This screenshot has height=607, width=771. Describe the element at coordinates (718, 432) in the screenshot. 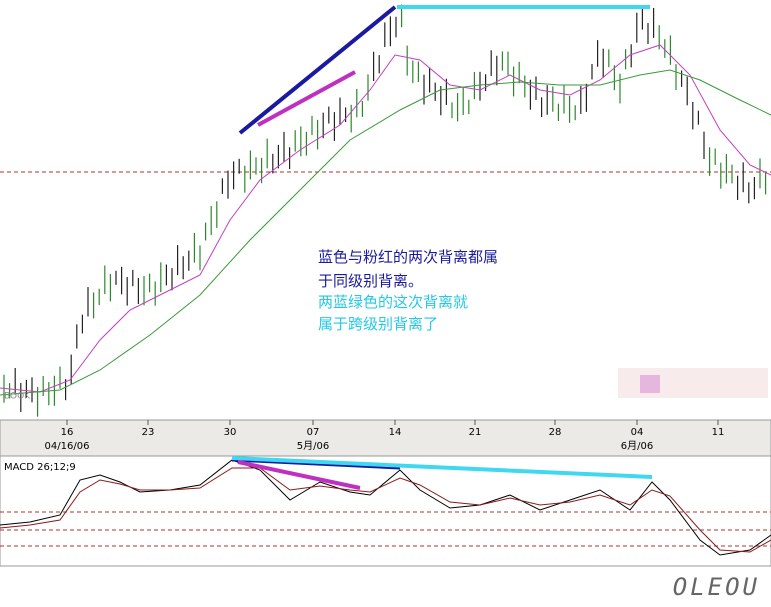

I see `date-label: 11` at that location.